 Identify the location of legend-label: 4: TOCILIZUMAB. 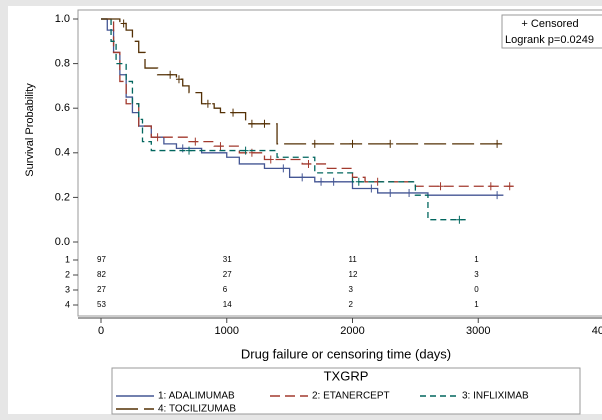
(197, 409).